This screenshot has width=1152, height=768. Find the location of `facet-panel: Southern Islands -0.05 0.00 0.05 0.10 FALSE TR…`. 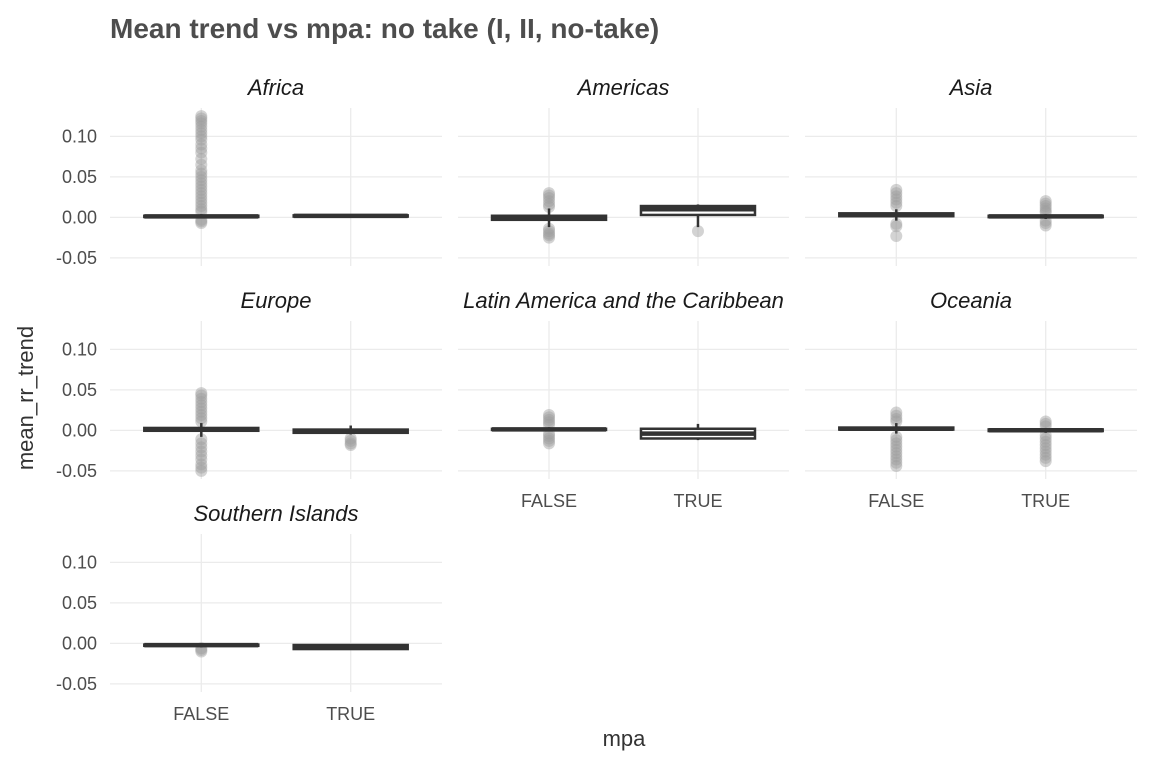

facet-panel: Southern Islands -0.05 0.00 0.05 0.10 FALSE TR… is located at coordinates (249, 612).